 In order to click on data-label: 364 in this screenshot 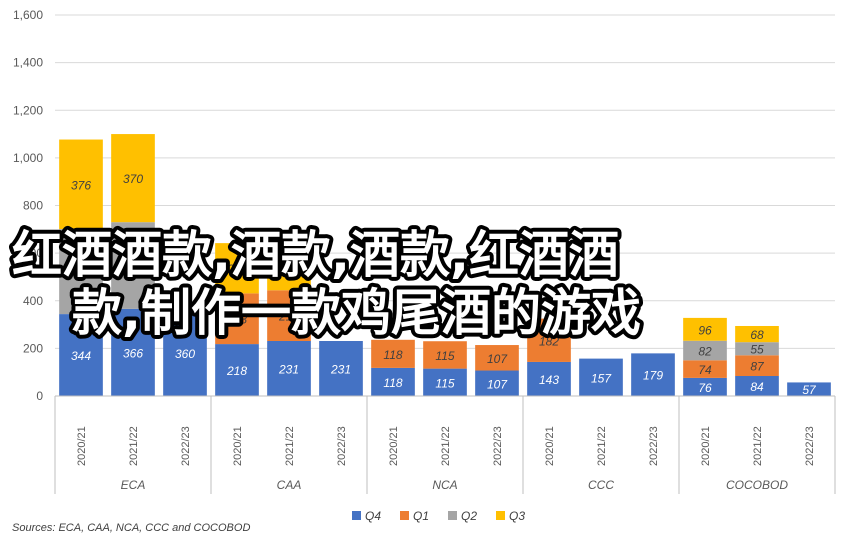, I will do `click(133, 267)`.